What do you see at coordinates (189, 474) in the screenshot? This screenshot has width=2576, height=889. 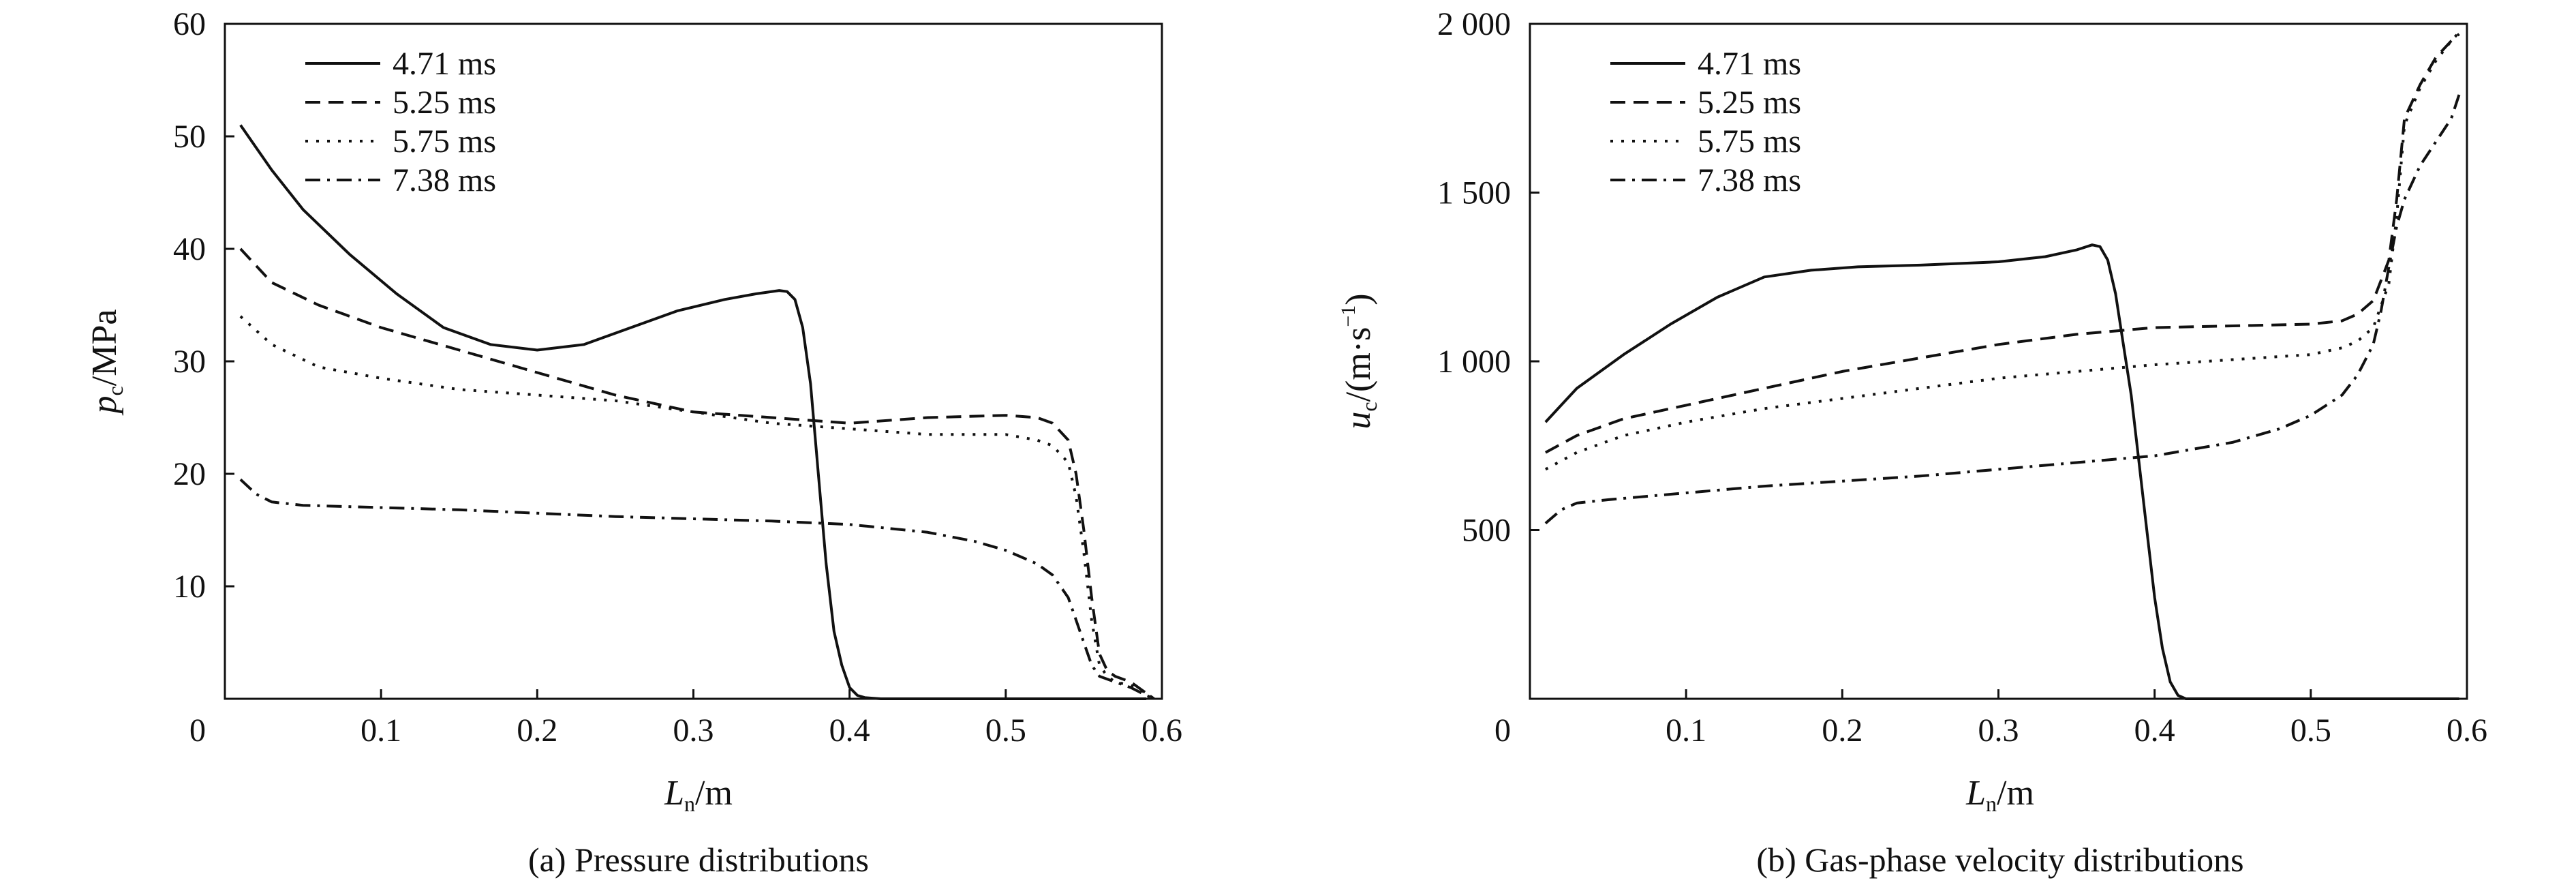 I see `y-tick-label: 20` at bounding box center [189, 474].